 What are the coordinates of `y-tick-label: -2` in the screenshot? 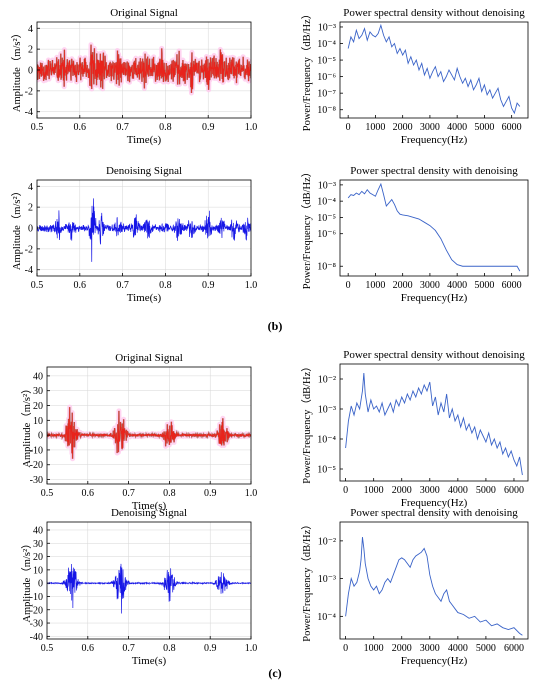 It's located at (29, 91).